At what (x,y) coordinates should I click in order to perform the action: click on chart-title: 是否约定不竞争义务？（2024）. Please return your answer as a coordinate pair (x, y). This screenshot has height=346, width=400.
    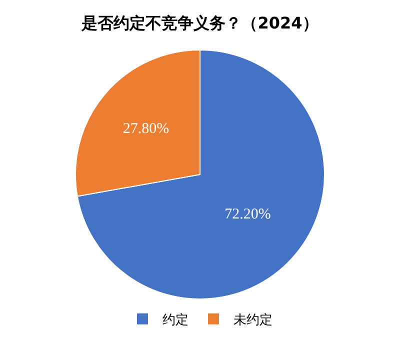
    Looking at the image, I should click on (199, 23).